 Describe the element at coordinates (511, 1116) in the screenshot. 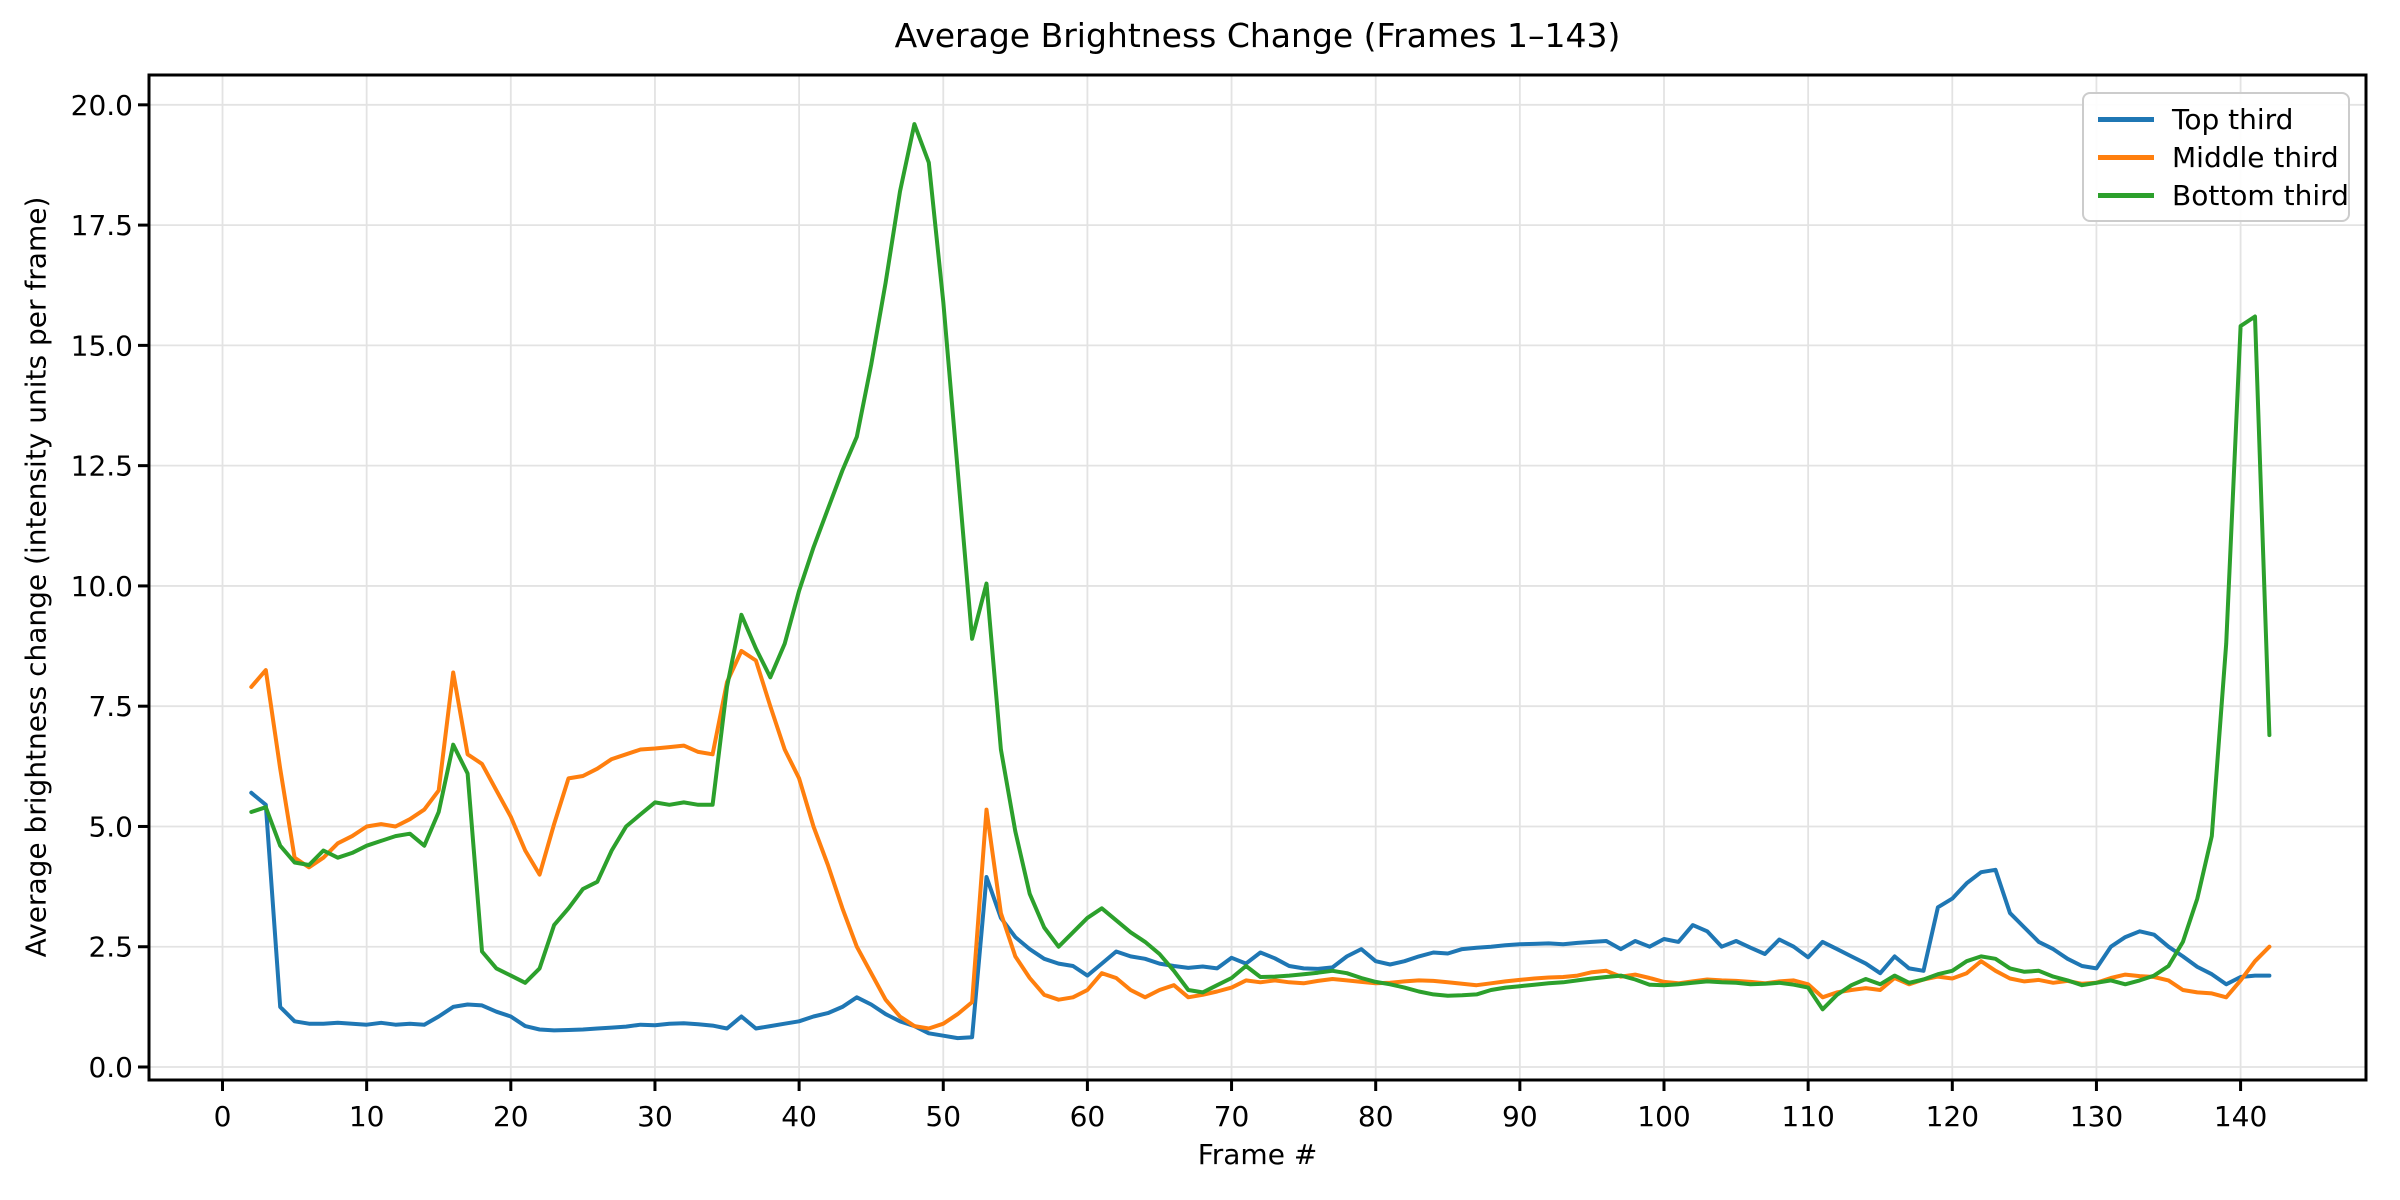

I see `x-tick-label: 20` at that location.